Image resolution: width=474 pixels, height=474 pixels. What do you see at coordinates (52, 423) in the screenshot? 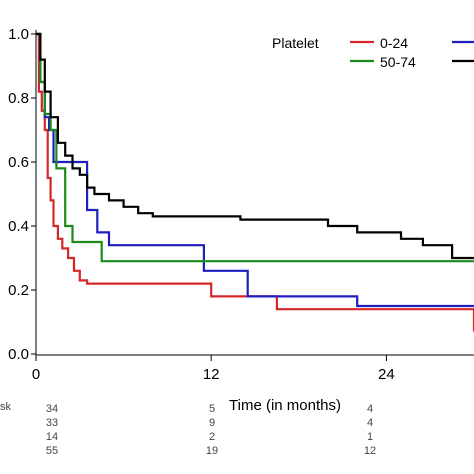
I see `at-risk-cell: 33` at bounding box center [52, 423].